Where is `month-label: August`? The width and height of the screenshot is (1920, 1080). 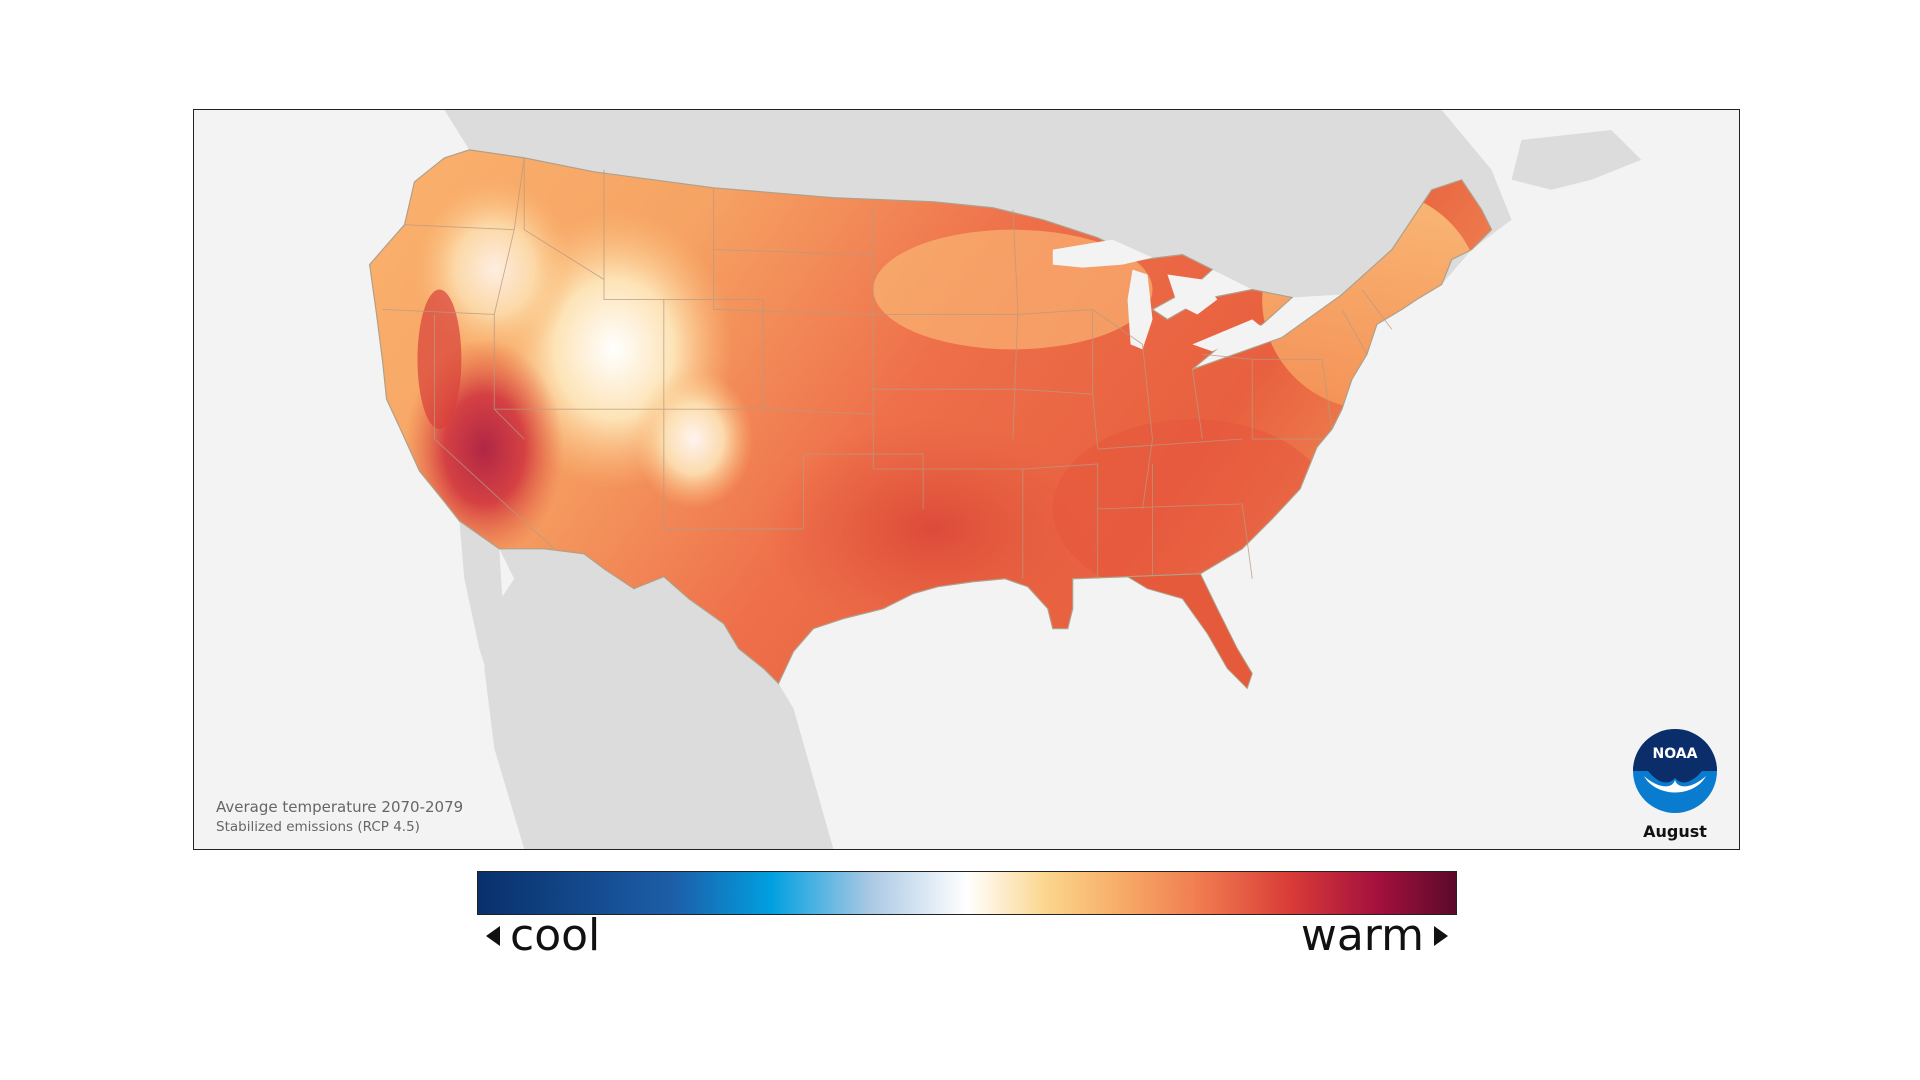 month-label: August is located at coordinates (1675, 831).